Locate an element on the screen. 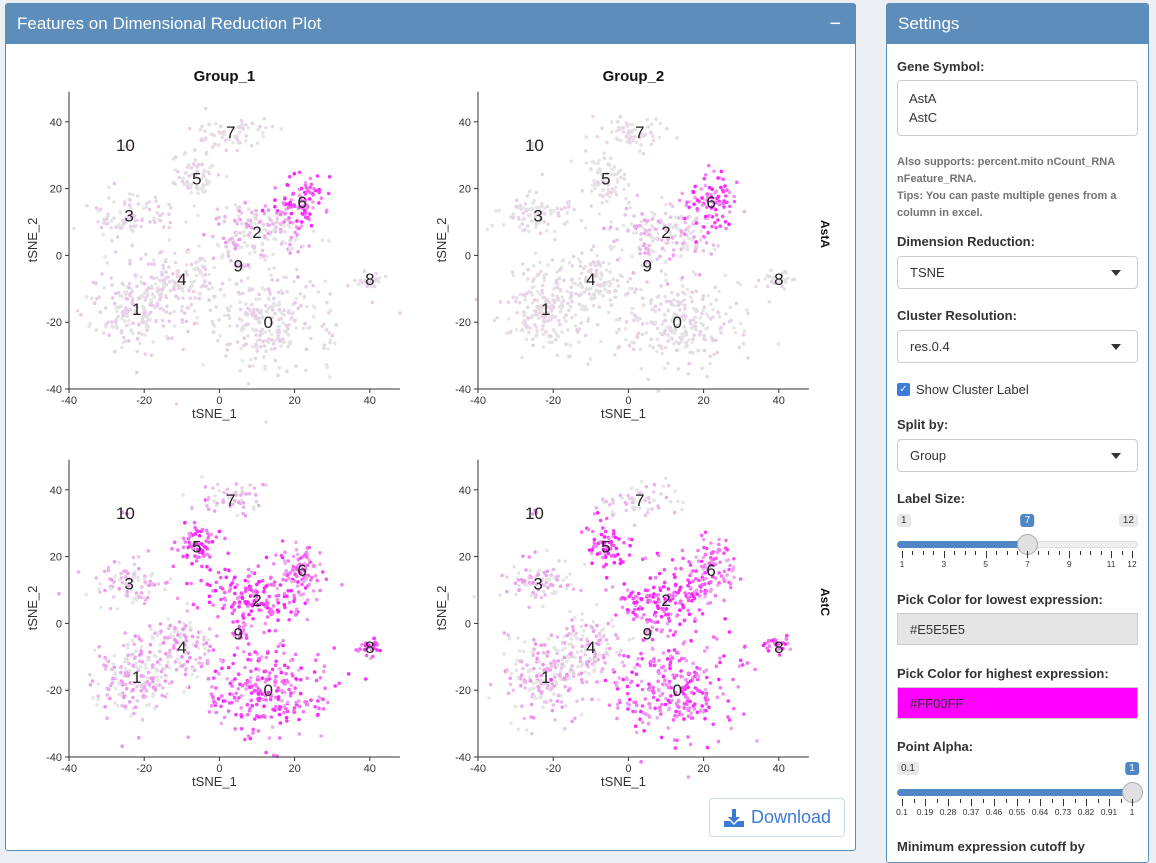  collapse-button: − is located at coordinates (835, 24).